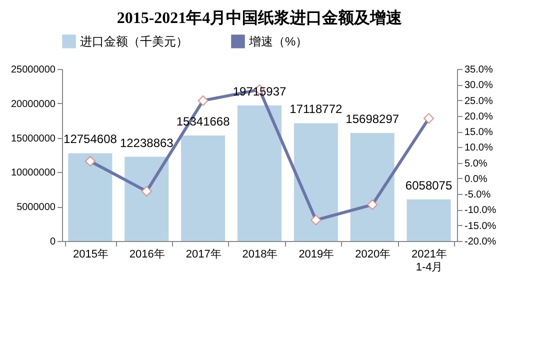  Describe the element at coordinates (53, 242) in the screenshot. I see `y-tick-label: 0` at that location.